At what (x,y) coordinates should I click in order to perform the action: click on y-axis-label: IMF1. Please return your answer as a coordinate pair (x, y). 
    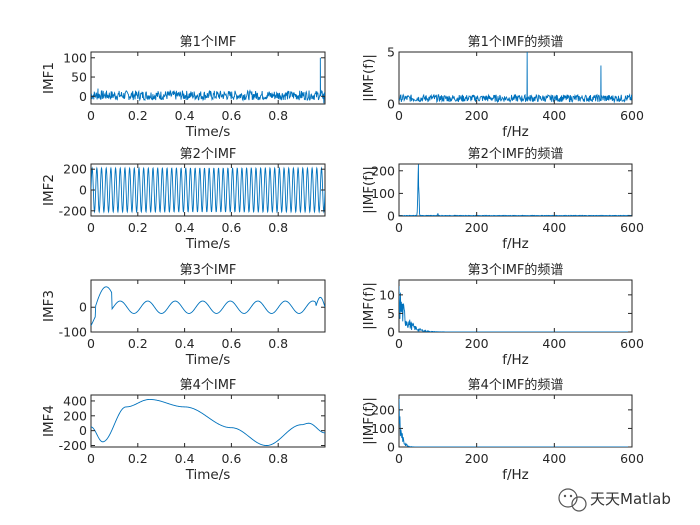
    Looking at the image, I should click on (49, 78).